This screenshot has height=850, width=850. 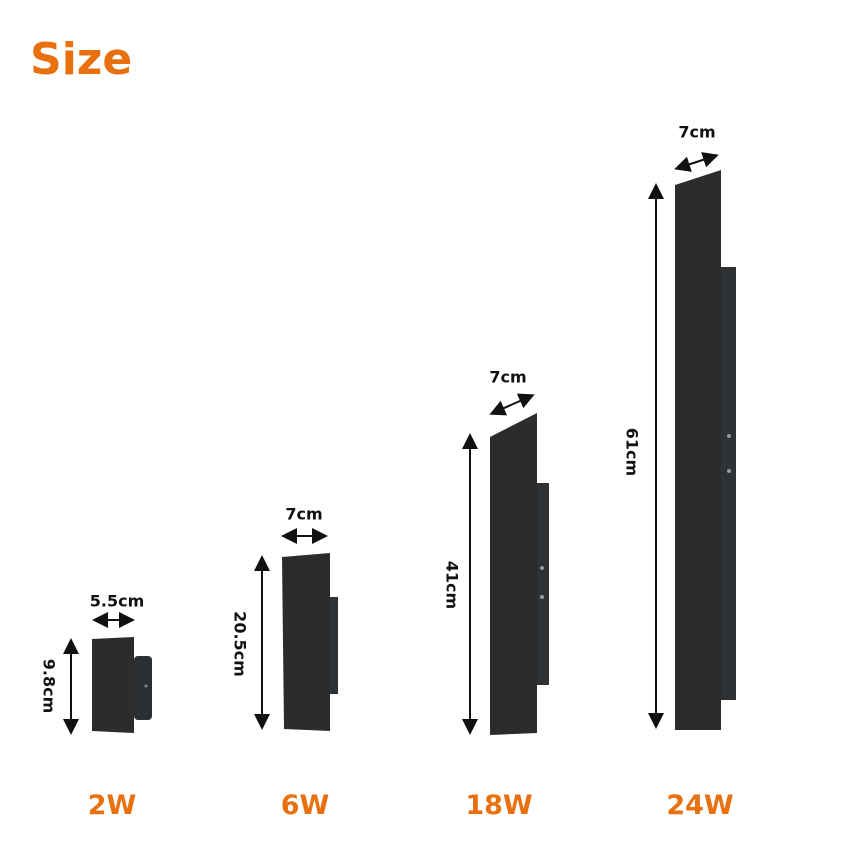 I want to click on width-label-2w: 5.5cm, so click(x=117, y=601).